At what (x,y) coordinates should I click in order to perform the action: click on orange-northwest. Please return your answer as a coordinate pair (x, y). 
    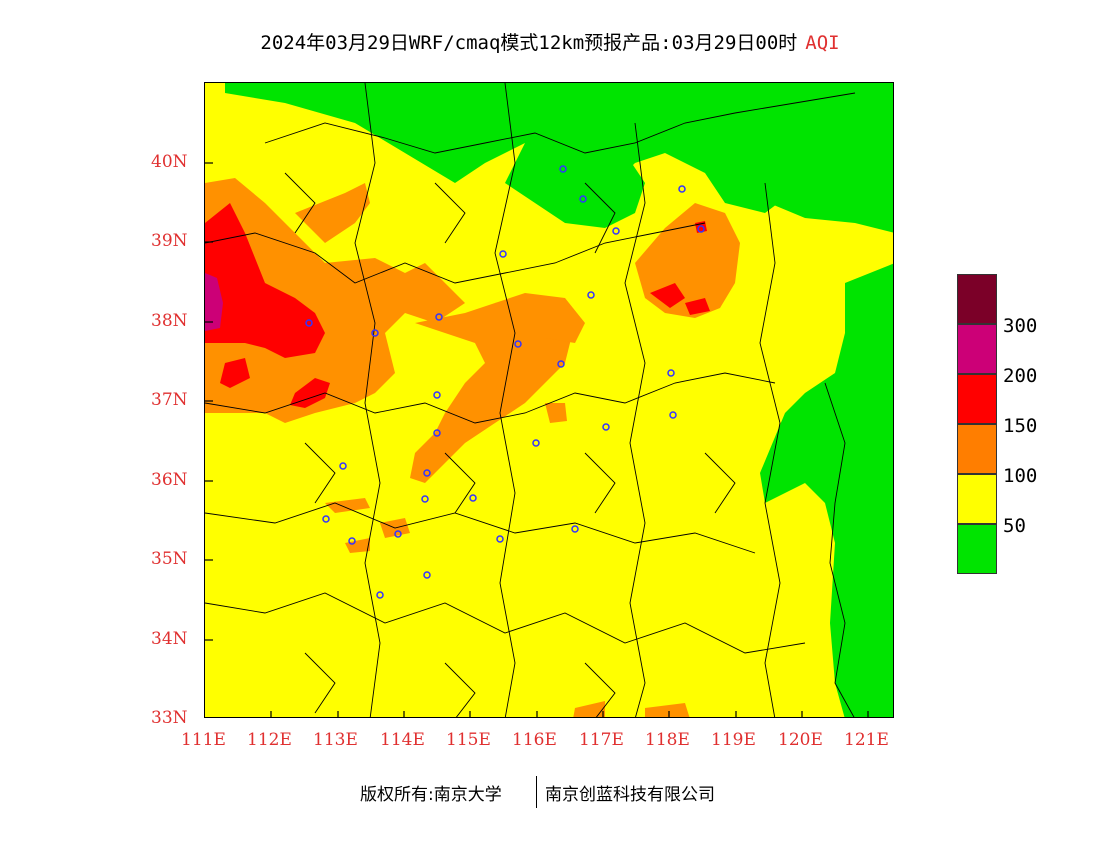
    Looking at the image, I should click on (332, 213).